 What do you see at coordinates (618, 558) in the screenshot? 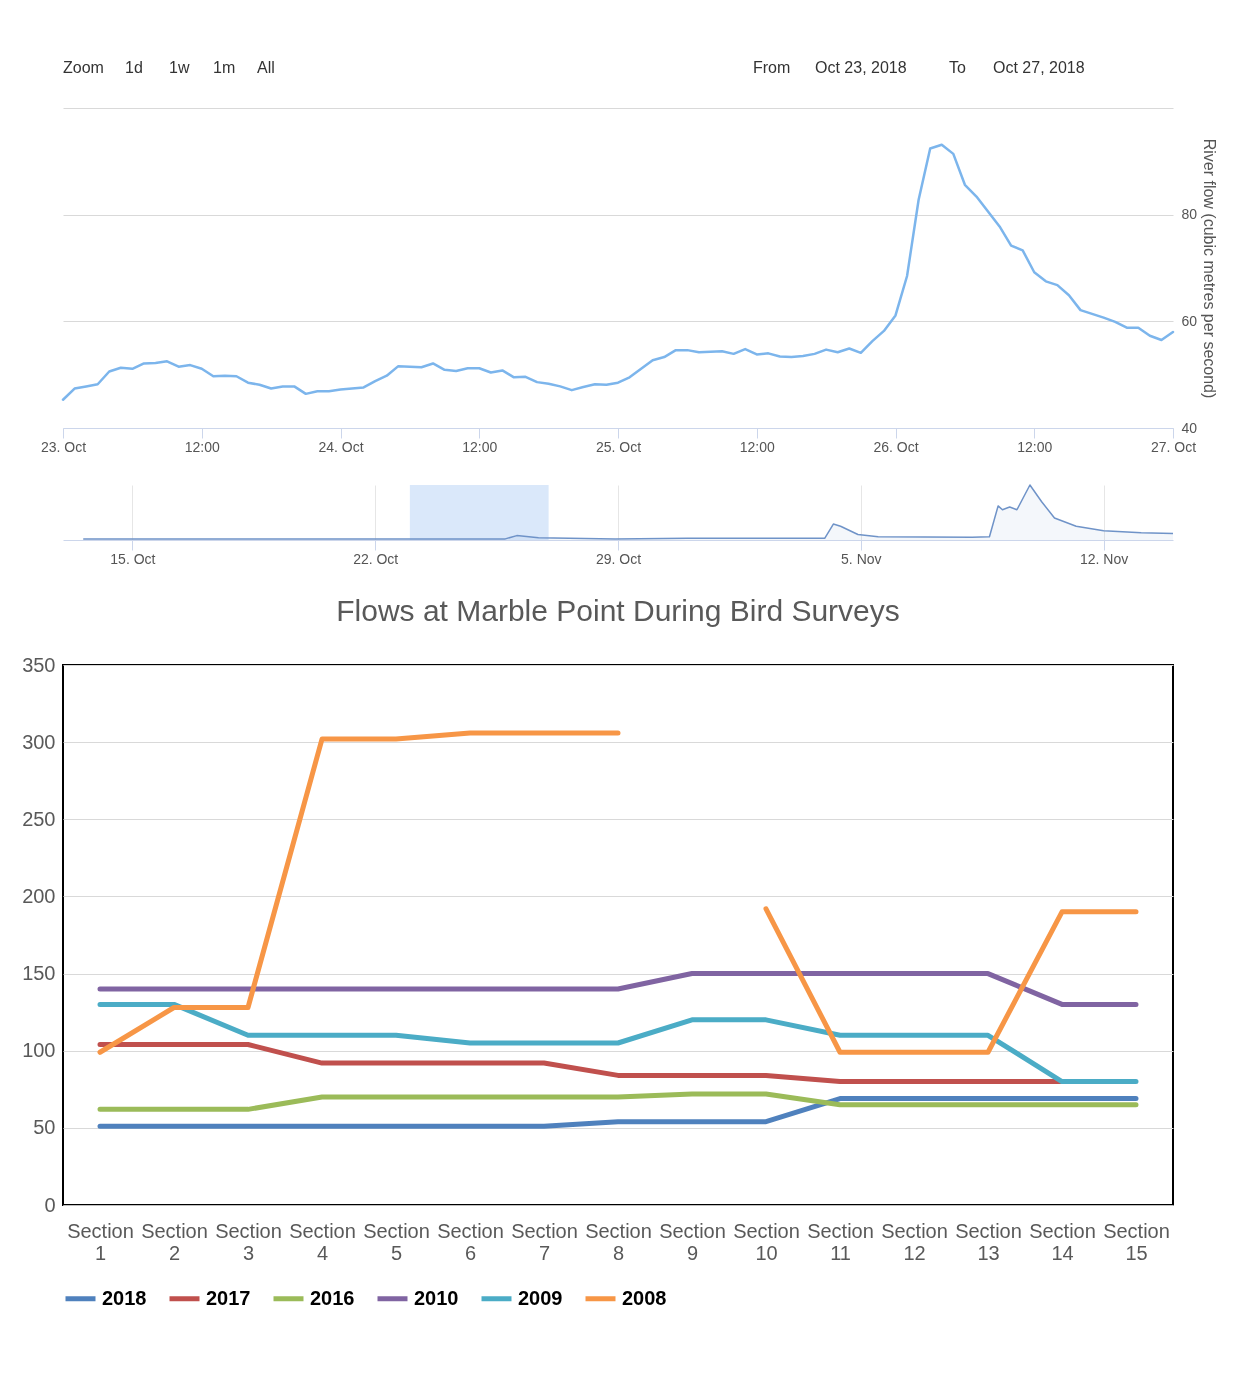
I see `x-tick-label: 29. Oct` at bounding box center [618, 558].